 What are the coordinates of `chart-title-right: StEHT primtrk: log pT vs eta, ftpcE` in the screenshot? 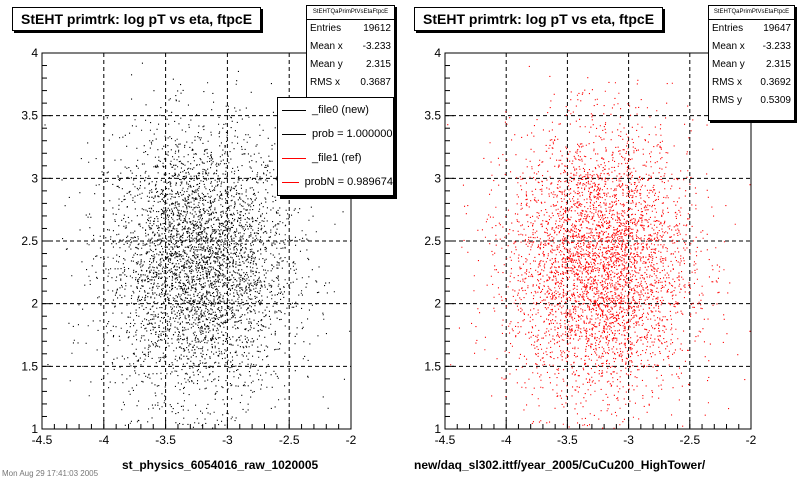 It's located at (539, 19).